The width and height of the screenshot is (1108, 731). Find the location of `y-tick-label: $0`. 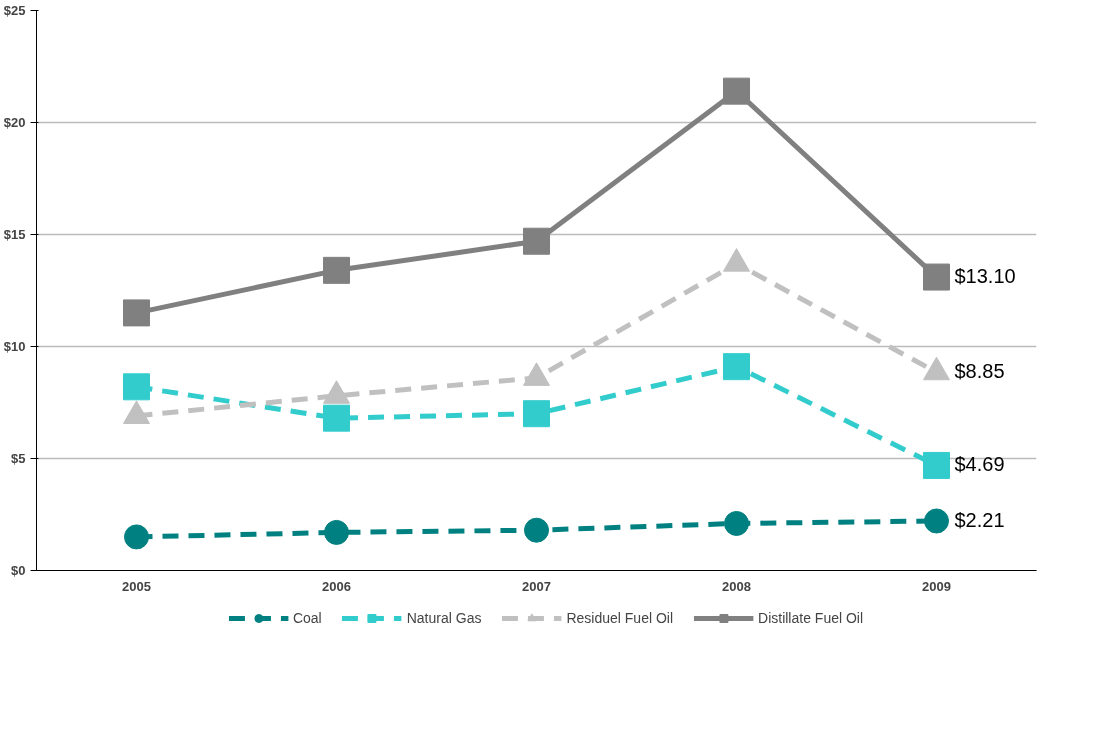

y-tick-label: $0 is located at coordinates (18, 570).